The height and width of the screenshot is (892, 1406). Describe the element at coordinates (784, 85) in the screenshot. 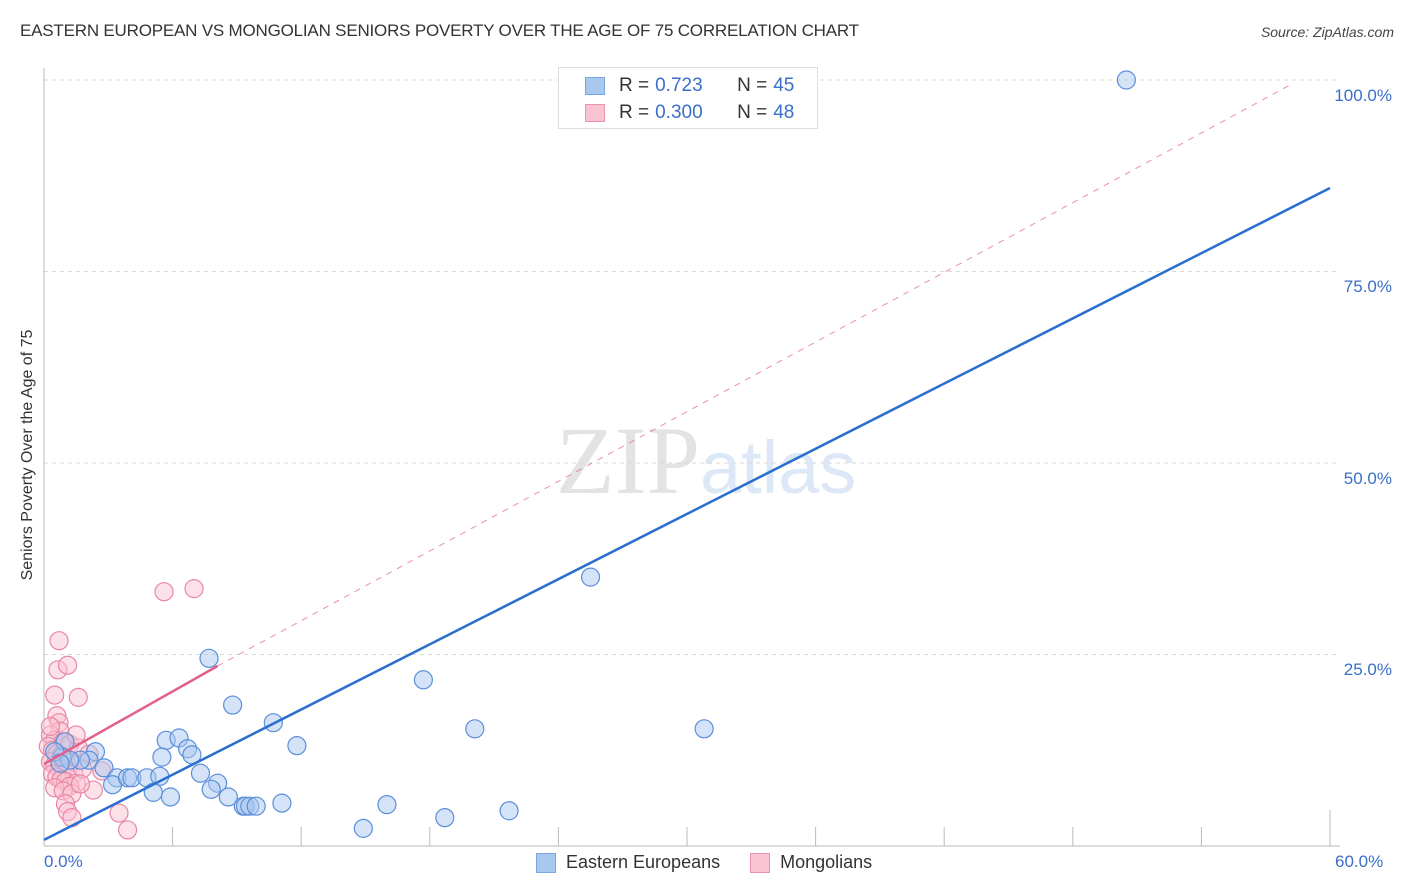

I see `n-value: 45` at that location.